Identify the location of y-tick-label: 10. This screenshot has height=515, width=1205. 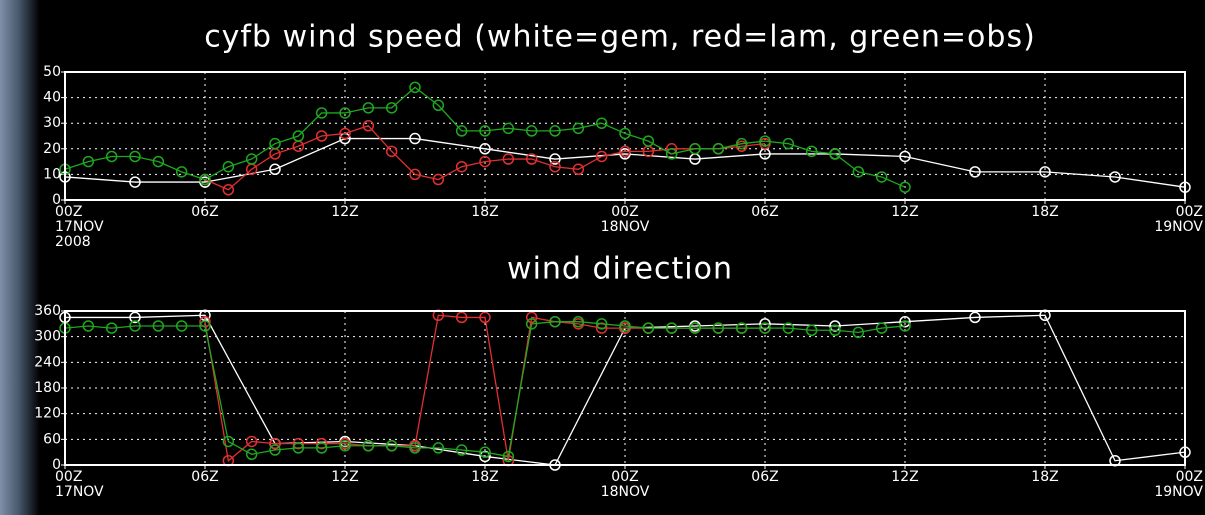
(52, 174).